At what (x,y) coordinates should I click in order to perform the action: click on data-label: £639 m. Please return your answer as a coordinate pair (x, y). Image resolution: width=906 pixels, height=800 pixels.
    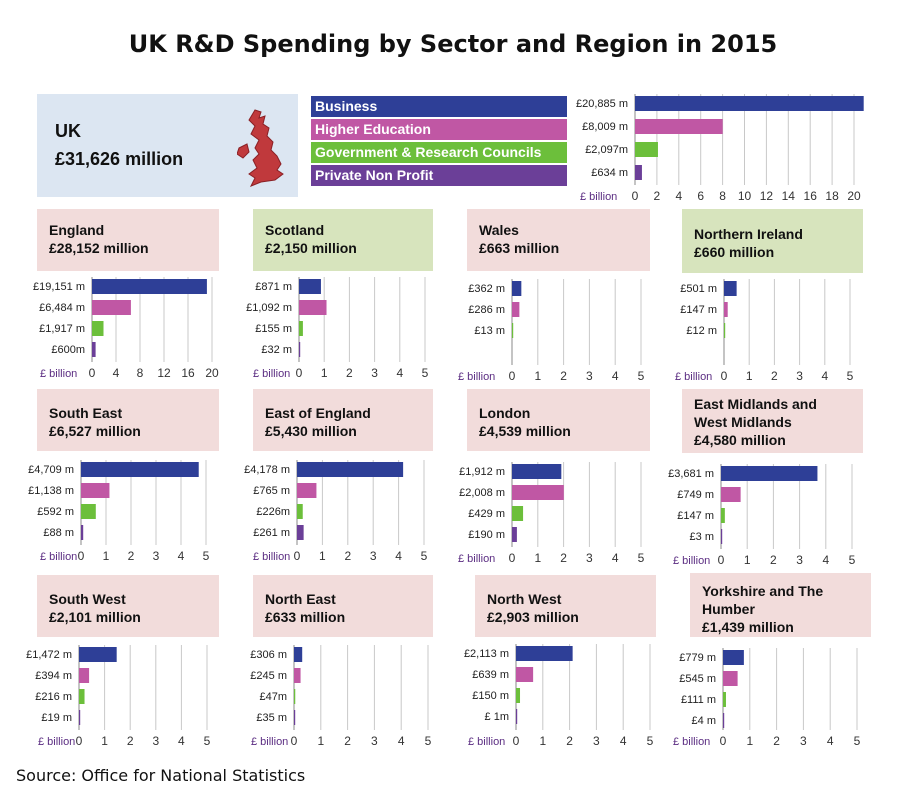
    Looking at the image, I should click on (490, 675).